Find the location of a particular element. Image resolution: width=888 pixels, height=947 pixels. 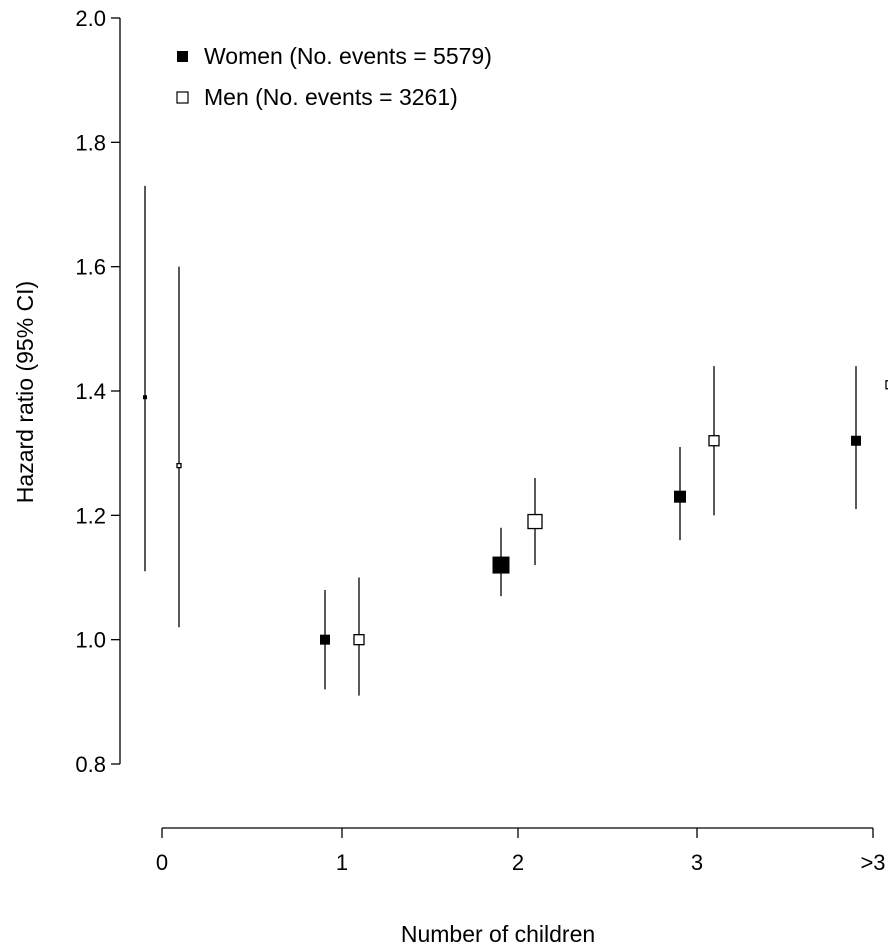

x-tick-label: 0 is located at coordinates (162, 862).